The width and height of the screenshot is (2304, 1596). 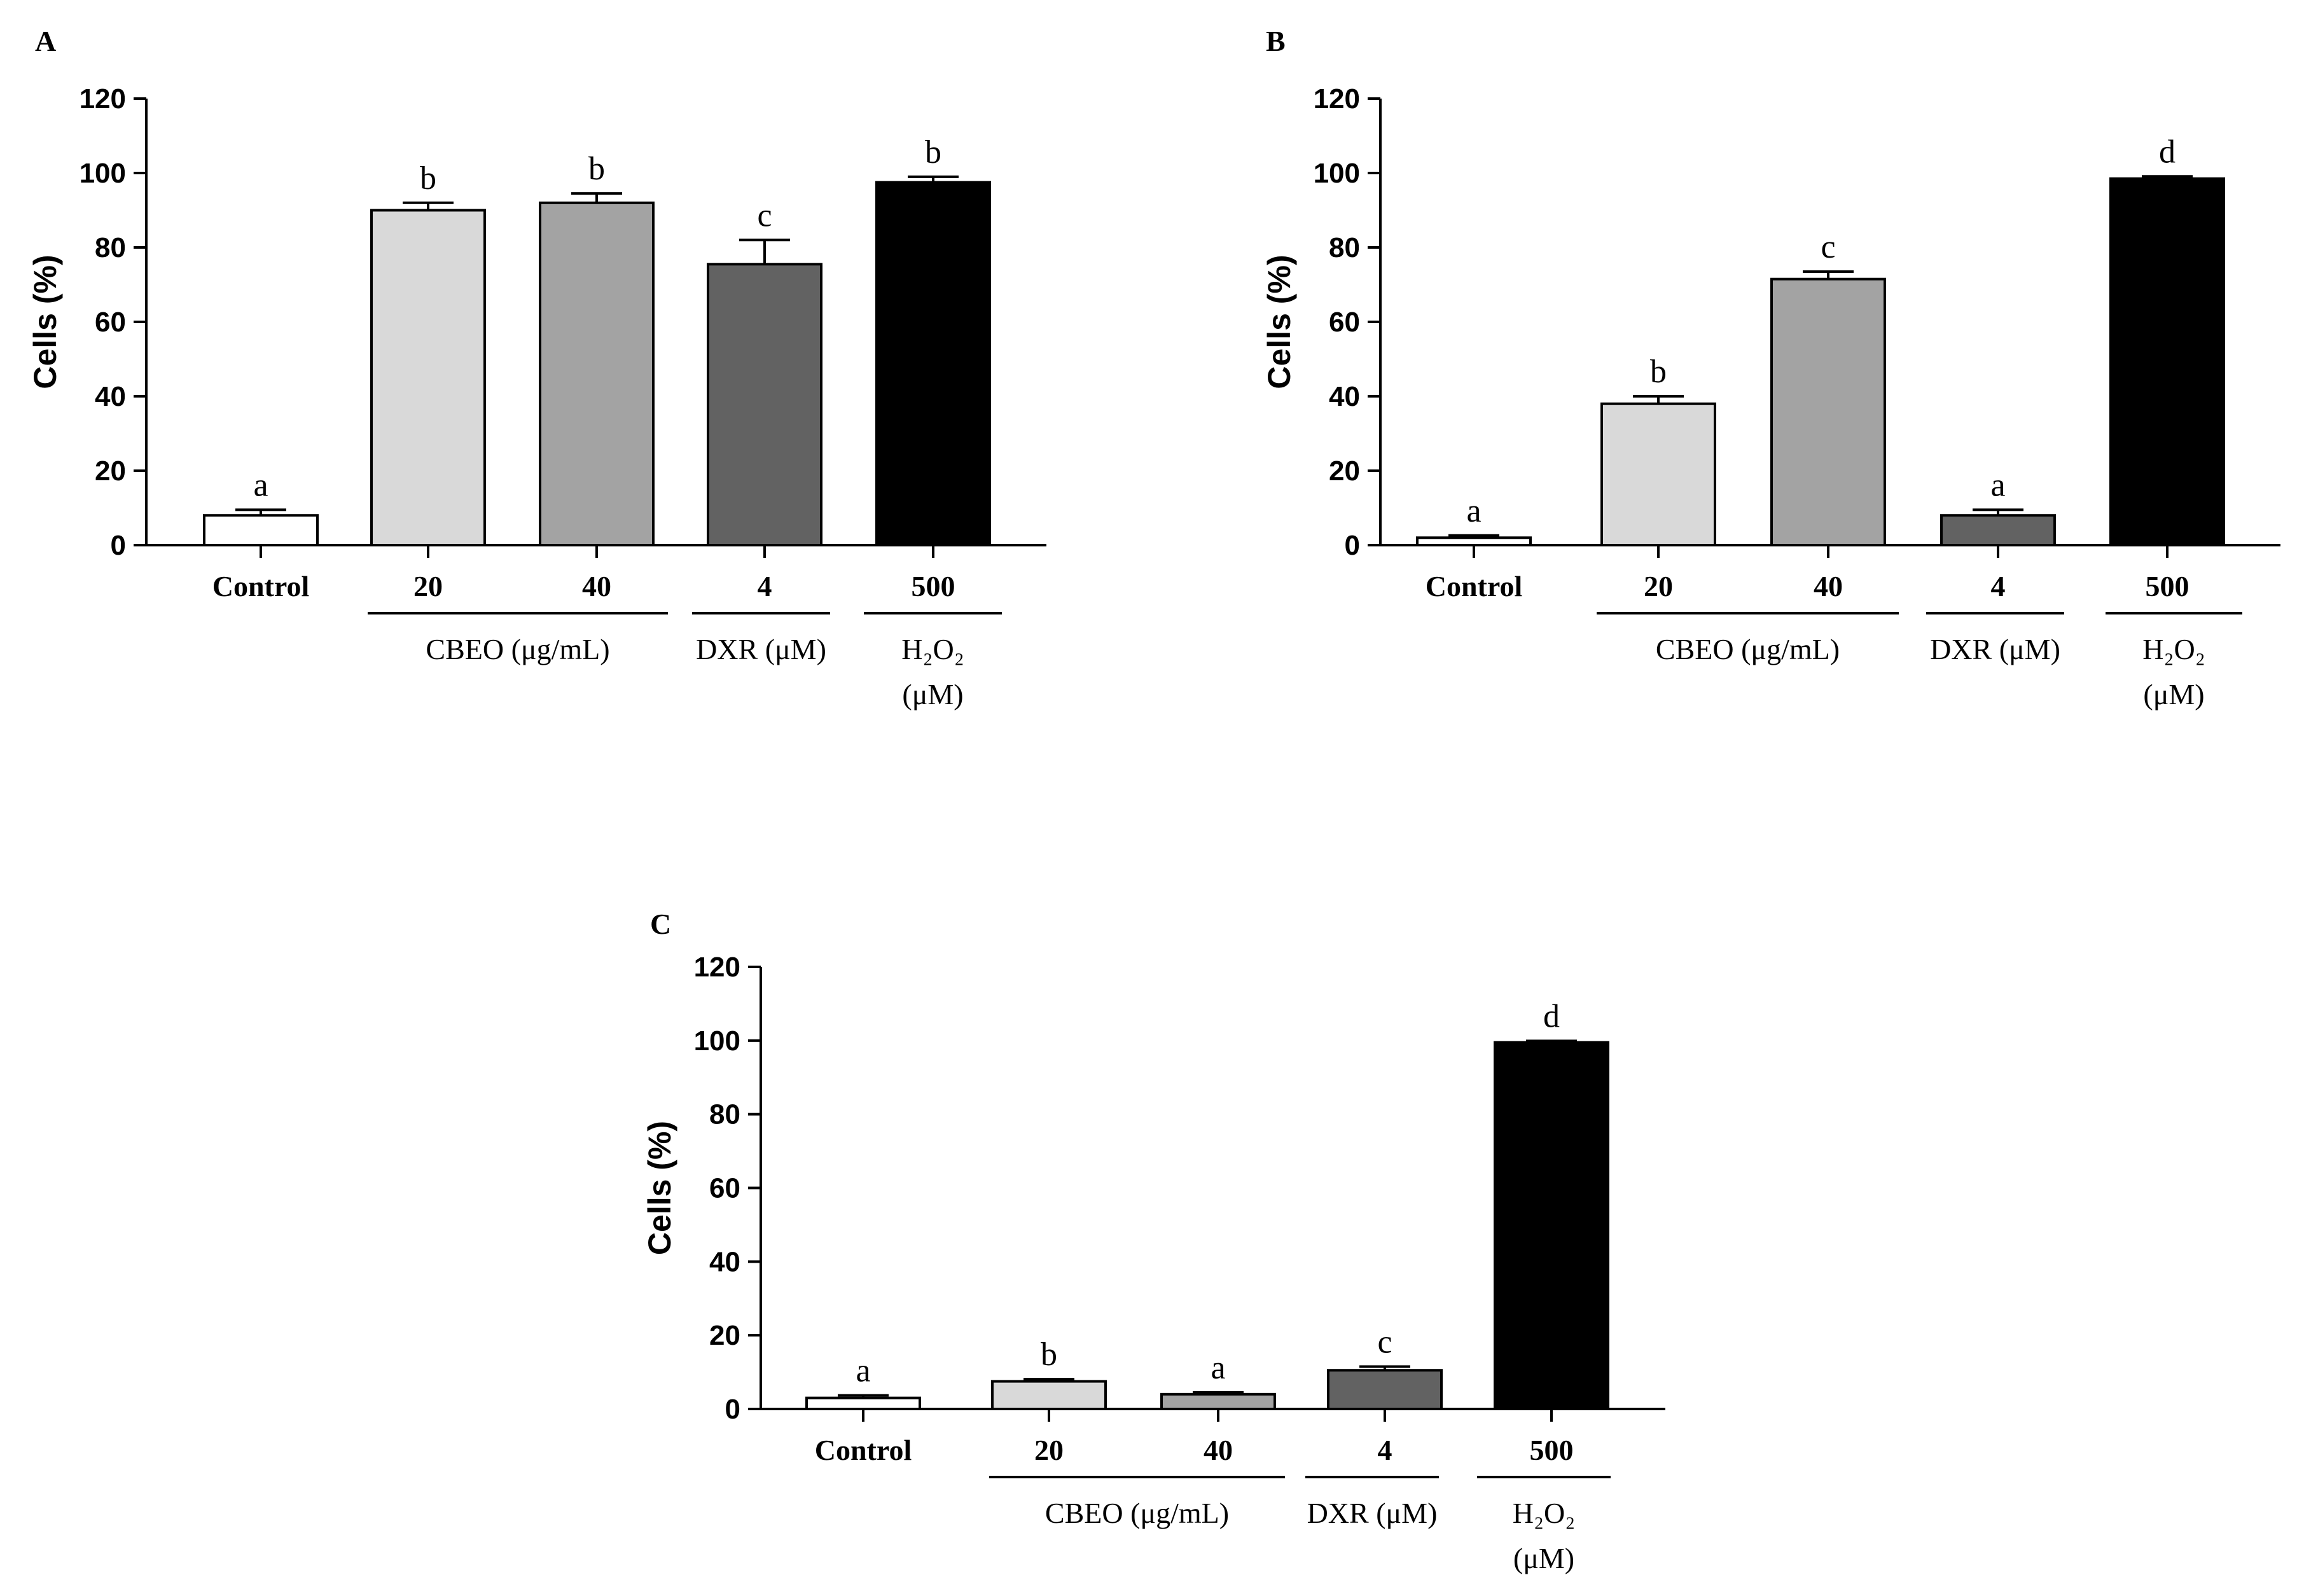 I want to click on panel-letter: C, so click(x=660, y=924).